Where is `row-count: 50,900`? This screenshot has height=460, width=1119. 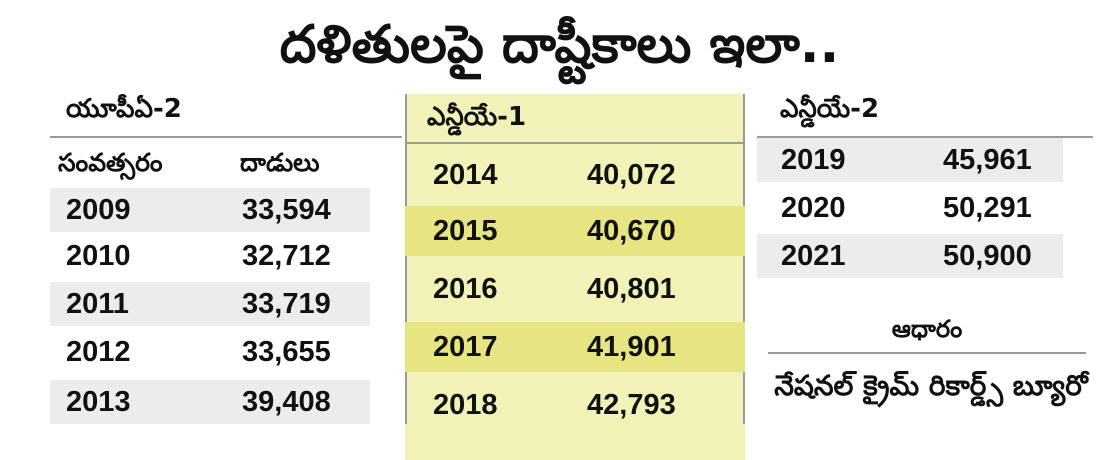 row-count: 50,900 is located at coordinates (987, 255).